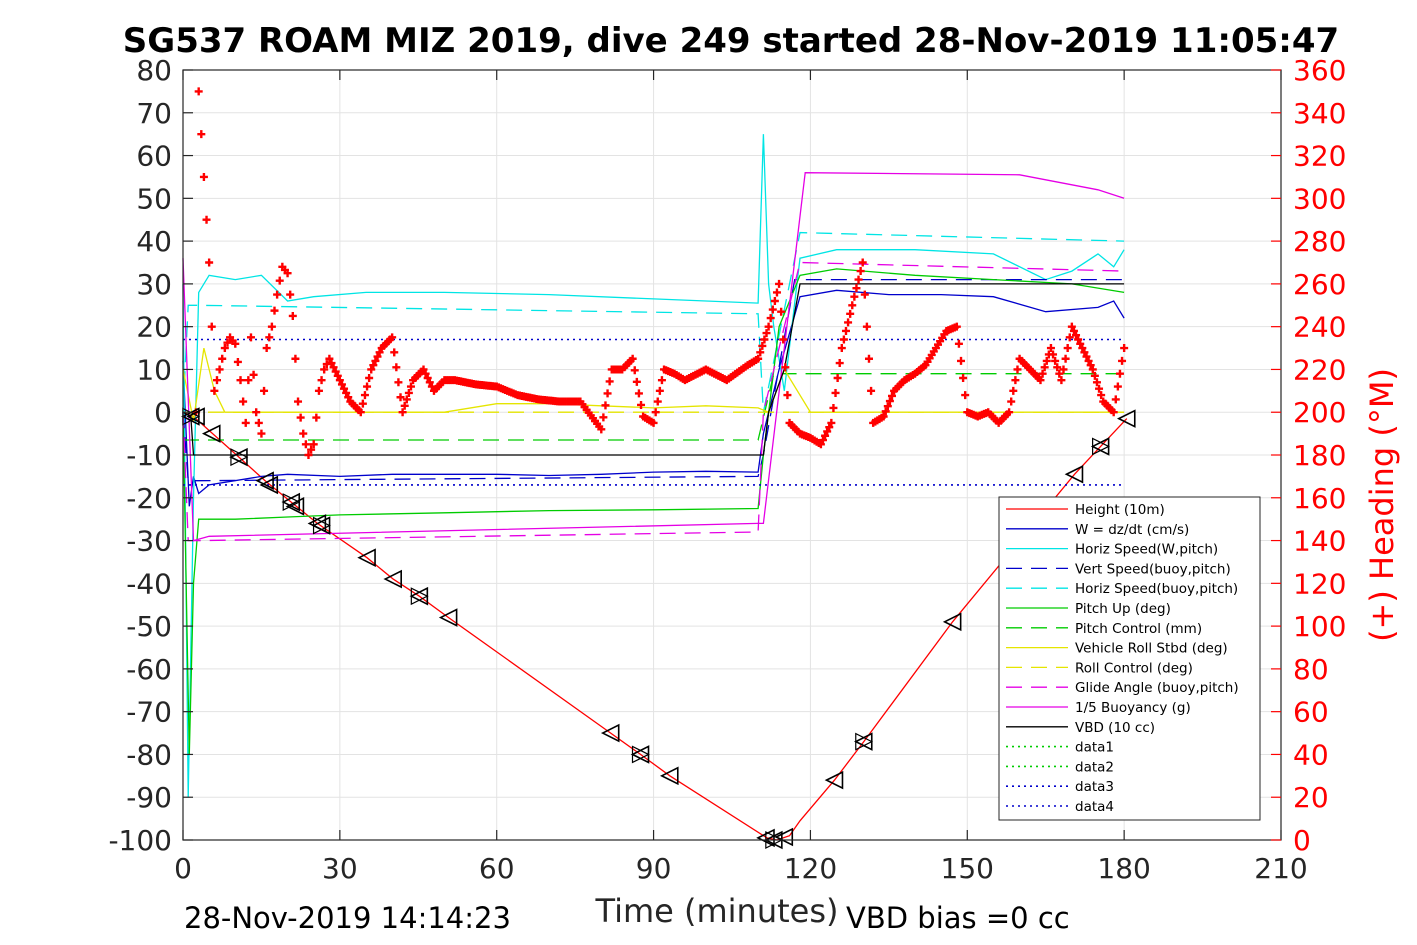 The image size is (1417, 945). I want to click on y-tick-label: -20, so click(149, 498).